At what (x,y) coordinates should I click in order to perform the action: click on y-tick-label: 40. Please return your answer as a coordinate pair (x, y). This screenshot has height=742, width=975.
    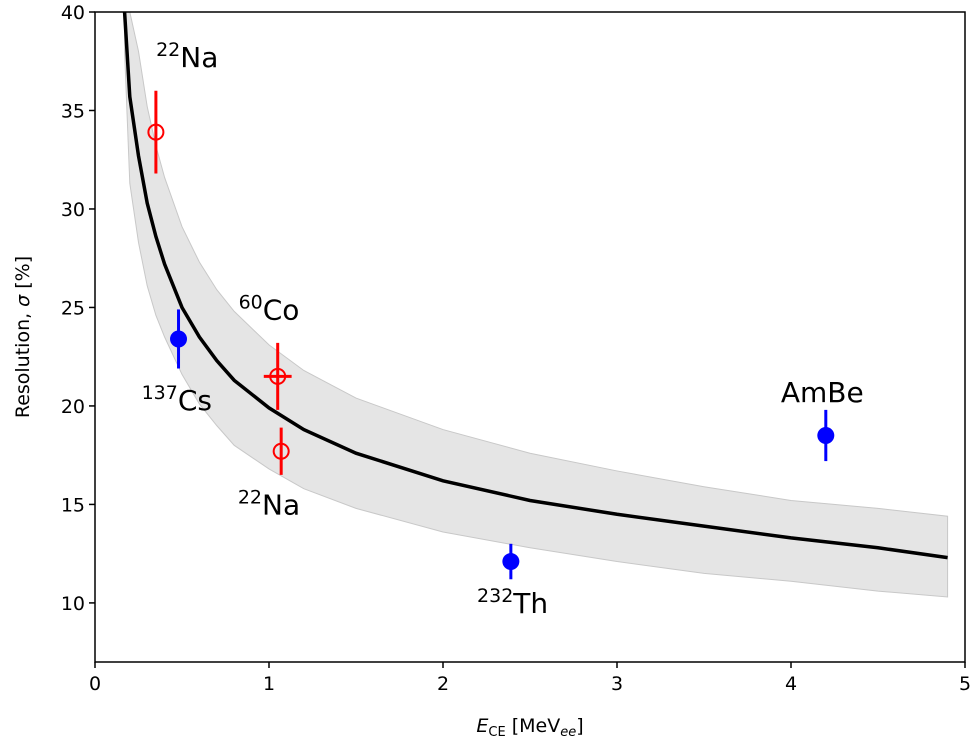
    Looking at the image, I should click on (73, 13).